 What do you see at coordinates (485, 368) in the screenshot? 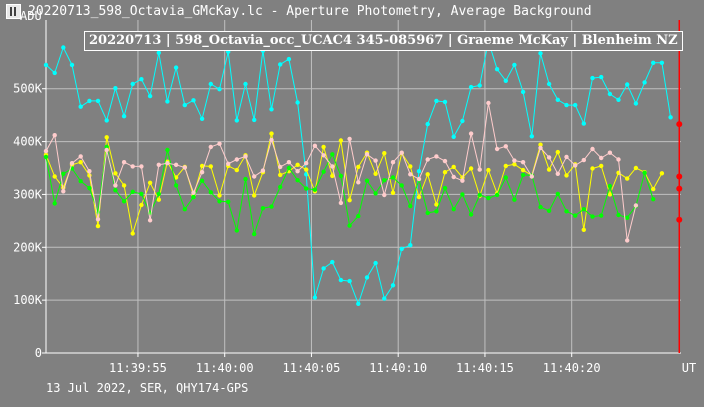
I see `x-tick-label: 11:40:15` at bounding box center [485, 368].